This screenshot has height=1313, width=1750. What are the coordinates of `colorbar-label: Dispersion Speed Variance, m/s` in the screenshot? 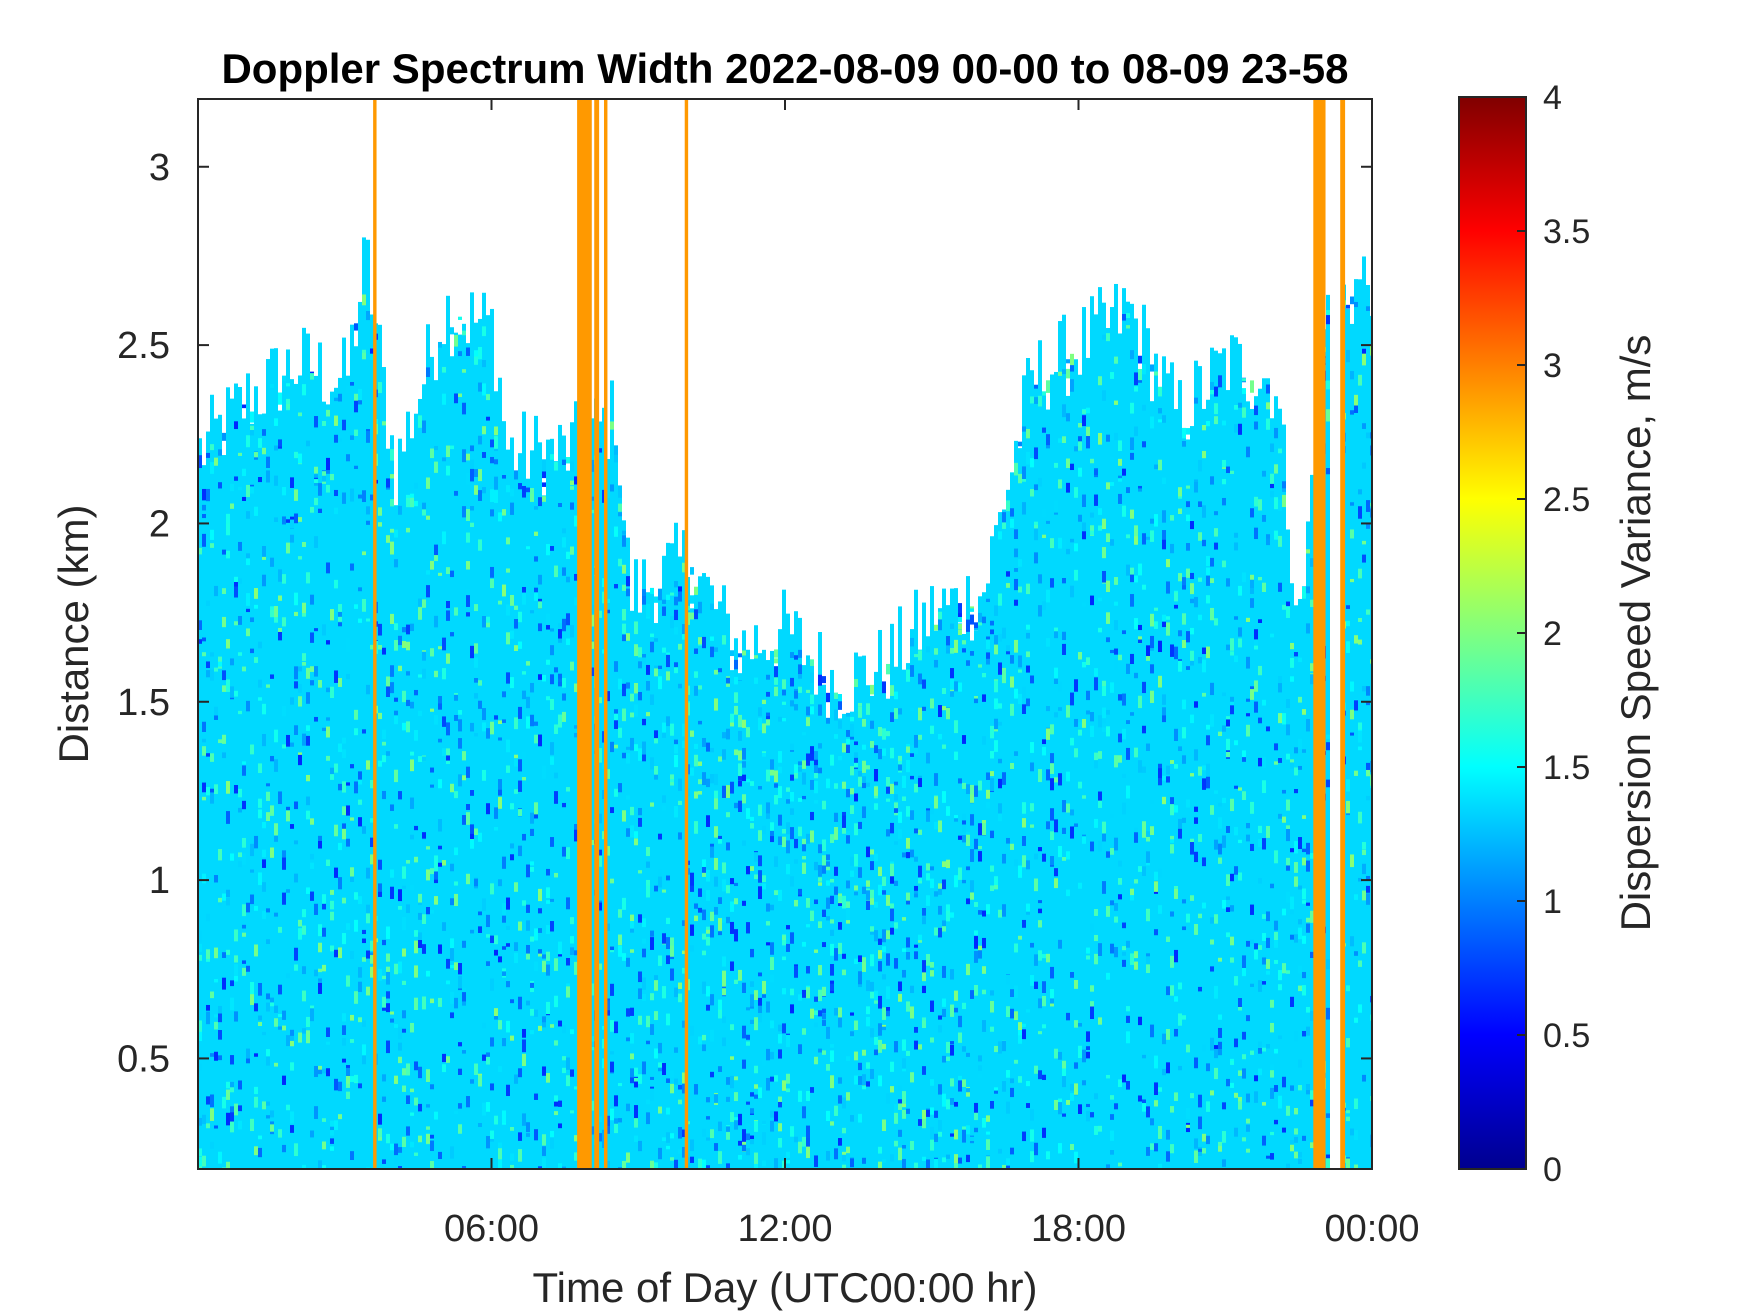 It's located at (1635, 633).